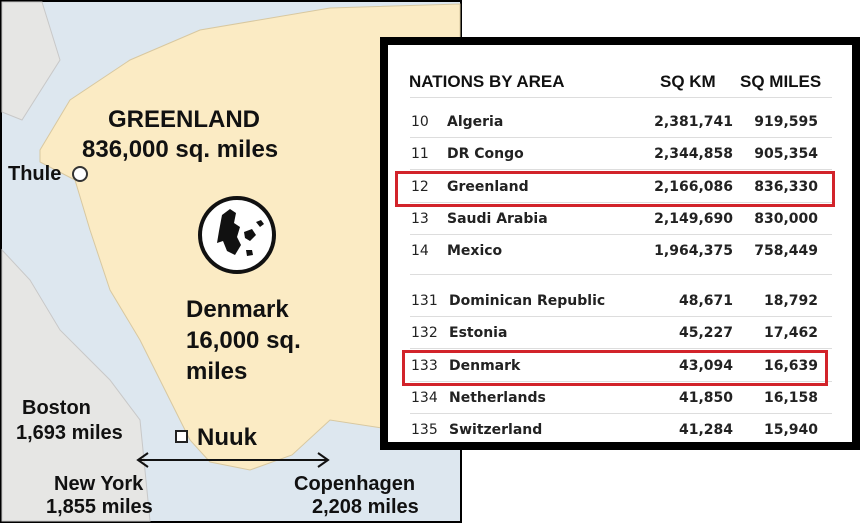 Image resolution: width=863 pixels, height=523 pixels. I want to click on city-label: Boston, so click(56, 408).